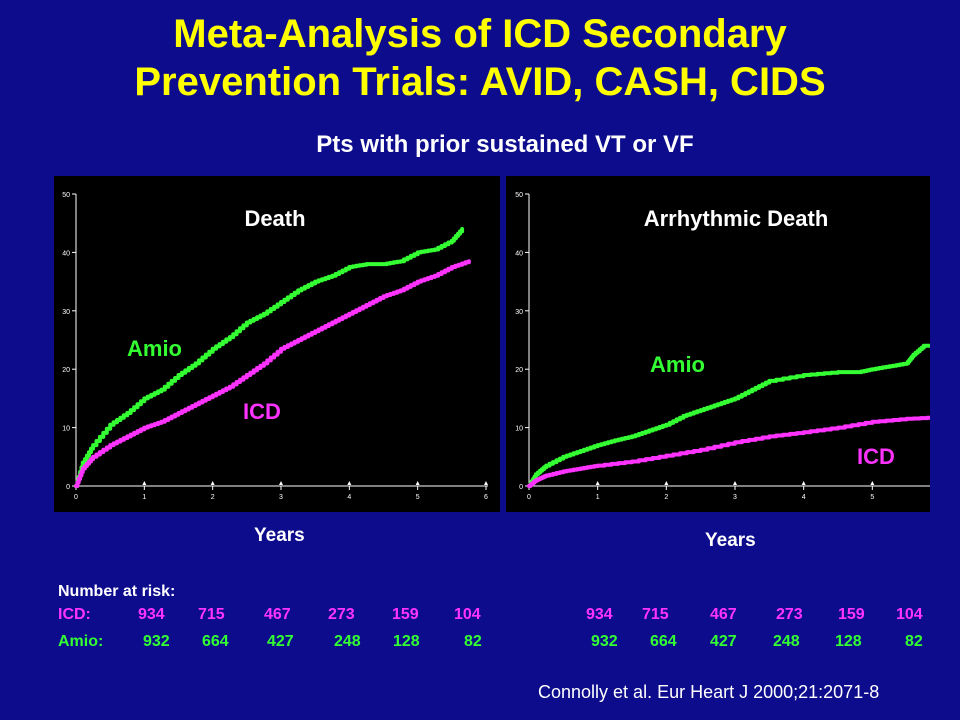 The height and width of the screenshot is (720, 960). Describe the element at coordinates (279, 535) in the screenshot. I see `x-axis-label-left: Years` at that location.